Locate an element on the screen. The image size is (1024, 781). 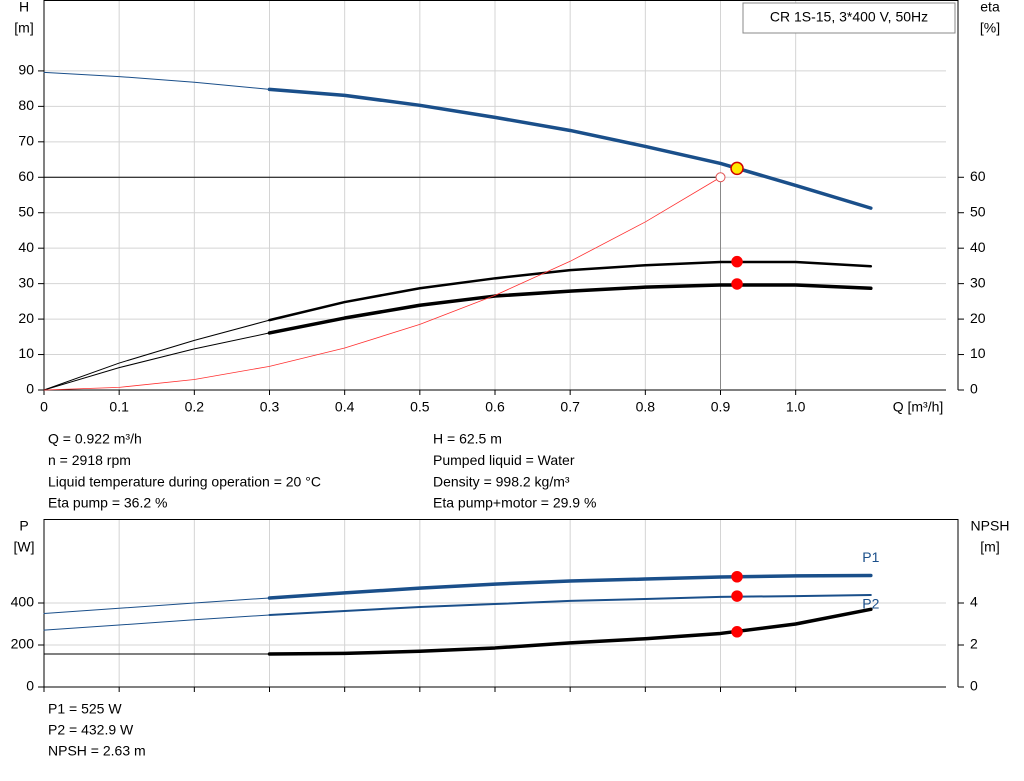
y2-tick-label: 40 is located at coordinates (978, 247).